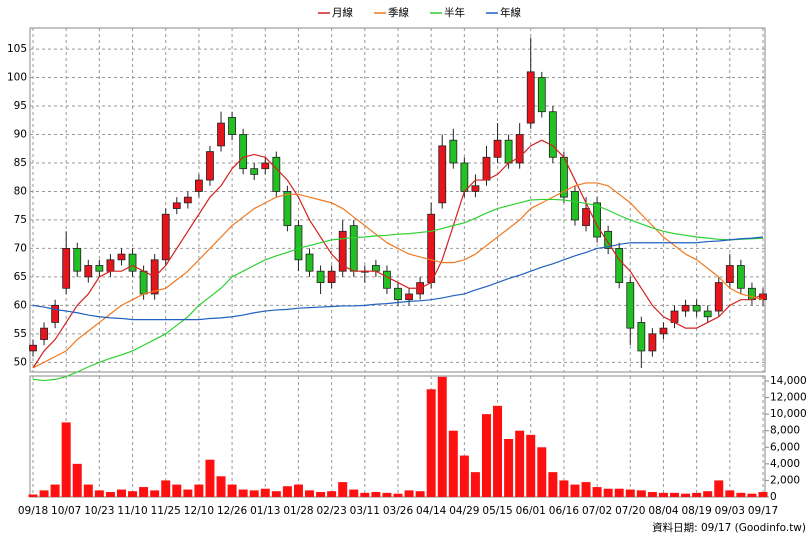 The image size is (808, 540). I want to click on legend-label: 半年, so click(454, 12).